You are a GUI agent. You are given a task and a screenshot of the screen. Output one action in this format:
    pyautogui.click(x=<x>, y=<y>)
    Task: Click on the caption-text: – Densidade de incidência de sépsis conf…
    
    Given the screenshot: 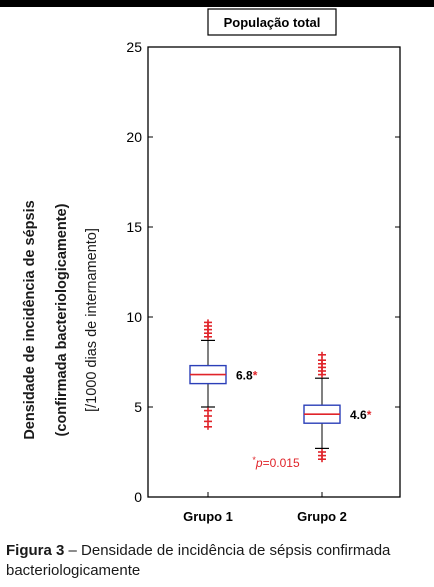 What is the action you would take?
    pyautogui.click(x=198, y=560)
    